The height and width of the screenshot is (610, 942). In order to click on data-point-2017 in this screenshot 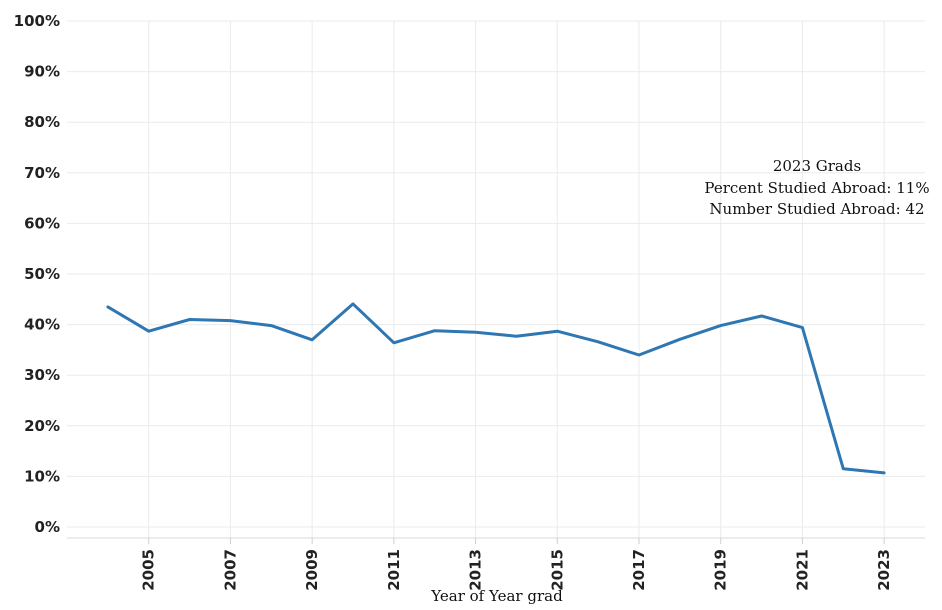, I will do `click(639, 355)`.